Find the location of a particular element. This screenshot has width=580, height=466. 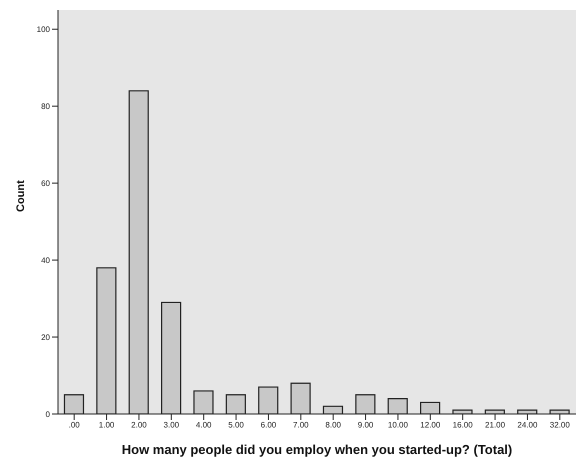

y-tick-label: 20 is located at coordinates (46, 337).